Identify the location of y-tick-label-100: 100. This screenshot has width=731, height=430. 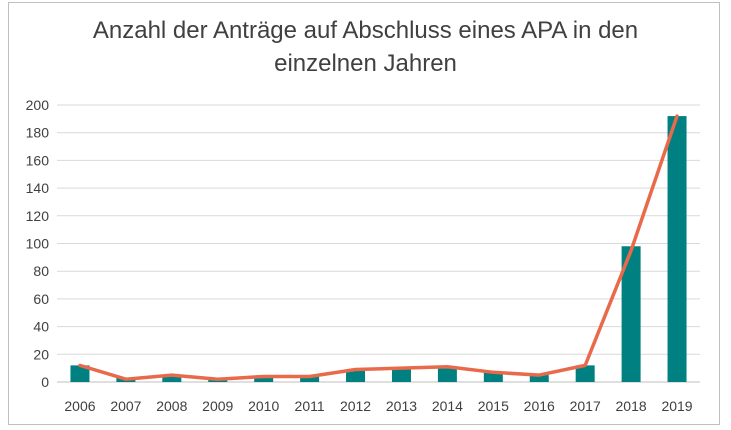
(38, 244).